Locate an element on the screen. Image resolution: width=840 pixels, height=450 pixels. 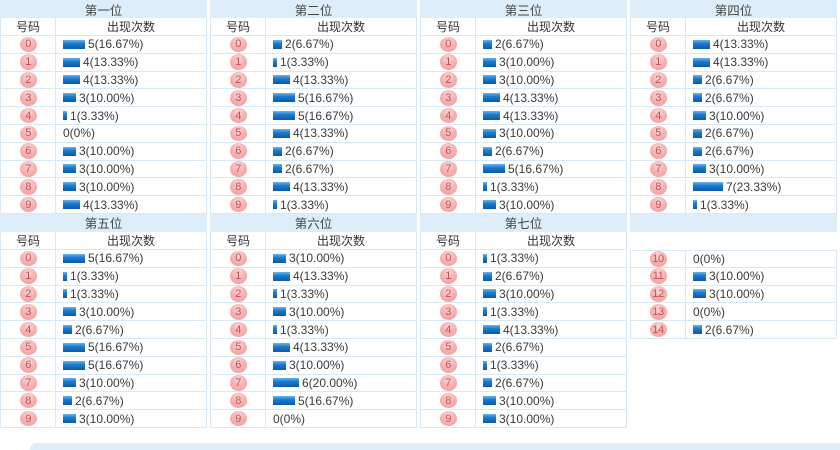
table-row: 4 1(3.33%) is located at coordinates (313, 330).